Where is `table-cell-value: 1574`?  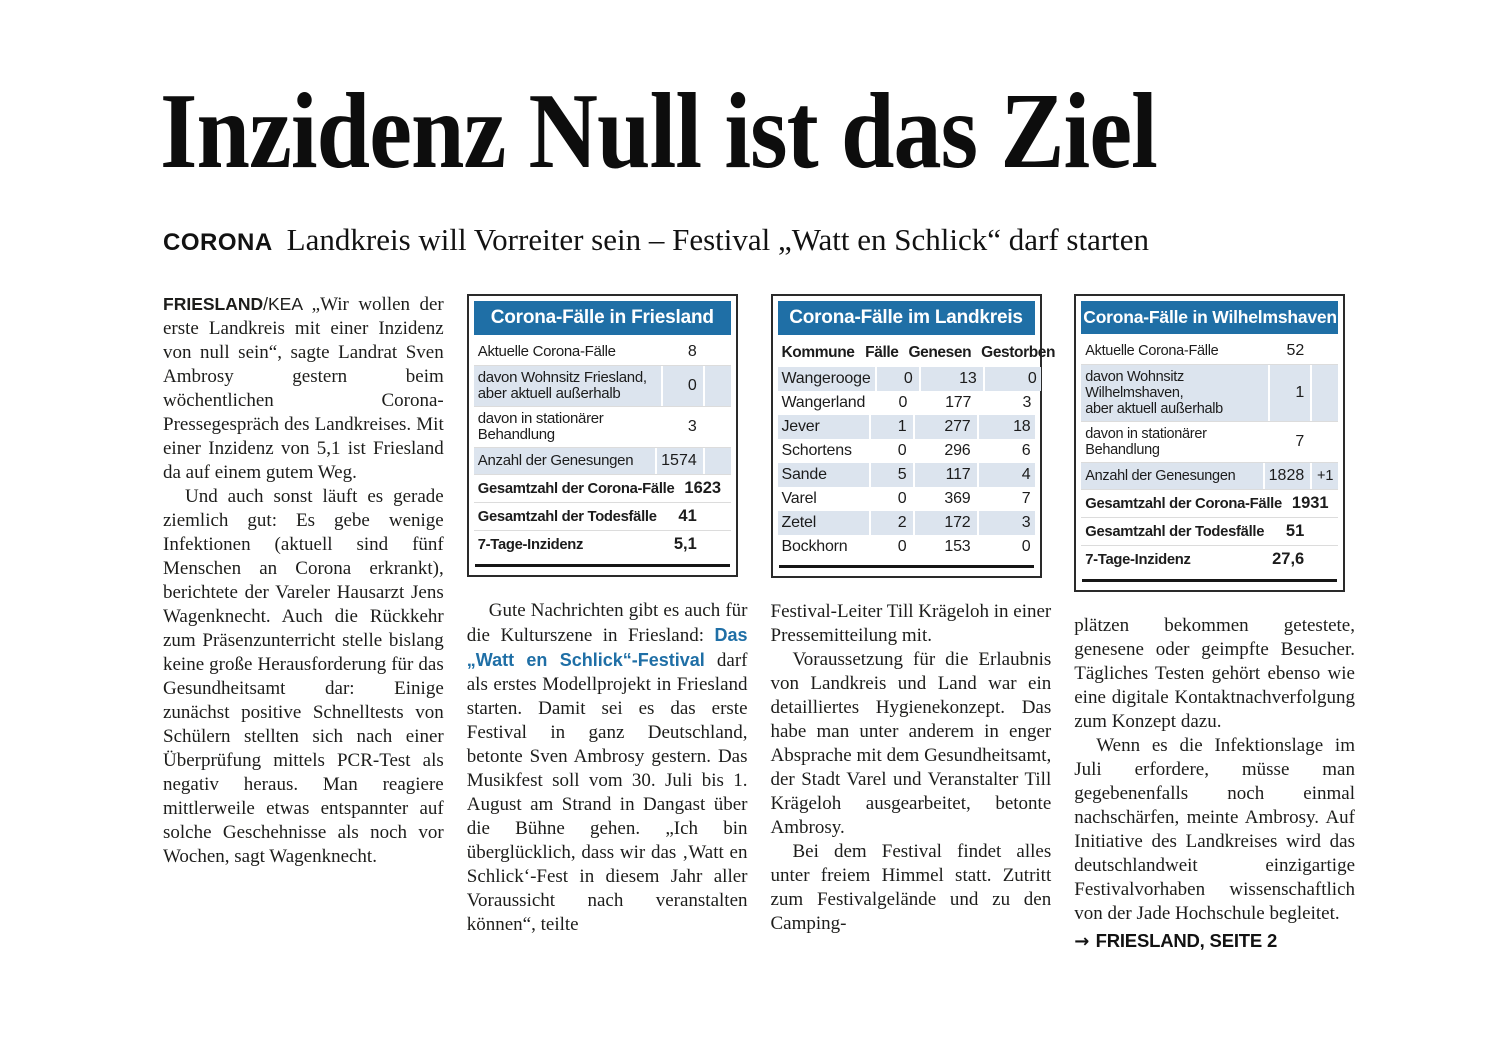 table-cell-value: 1574 is located at coordinates (680, 461).